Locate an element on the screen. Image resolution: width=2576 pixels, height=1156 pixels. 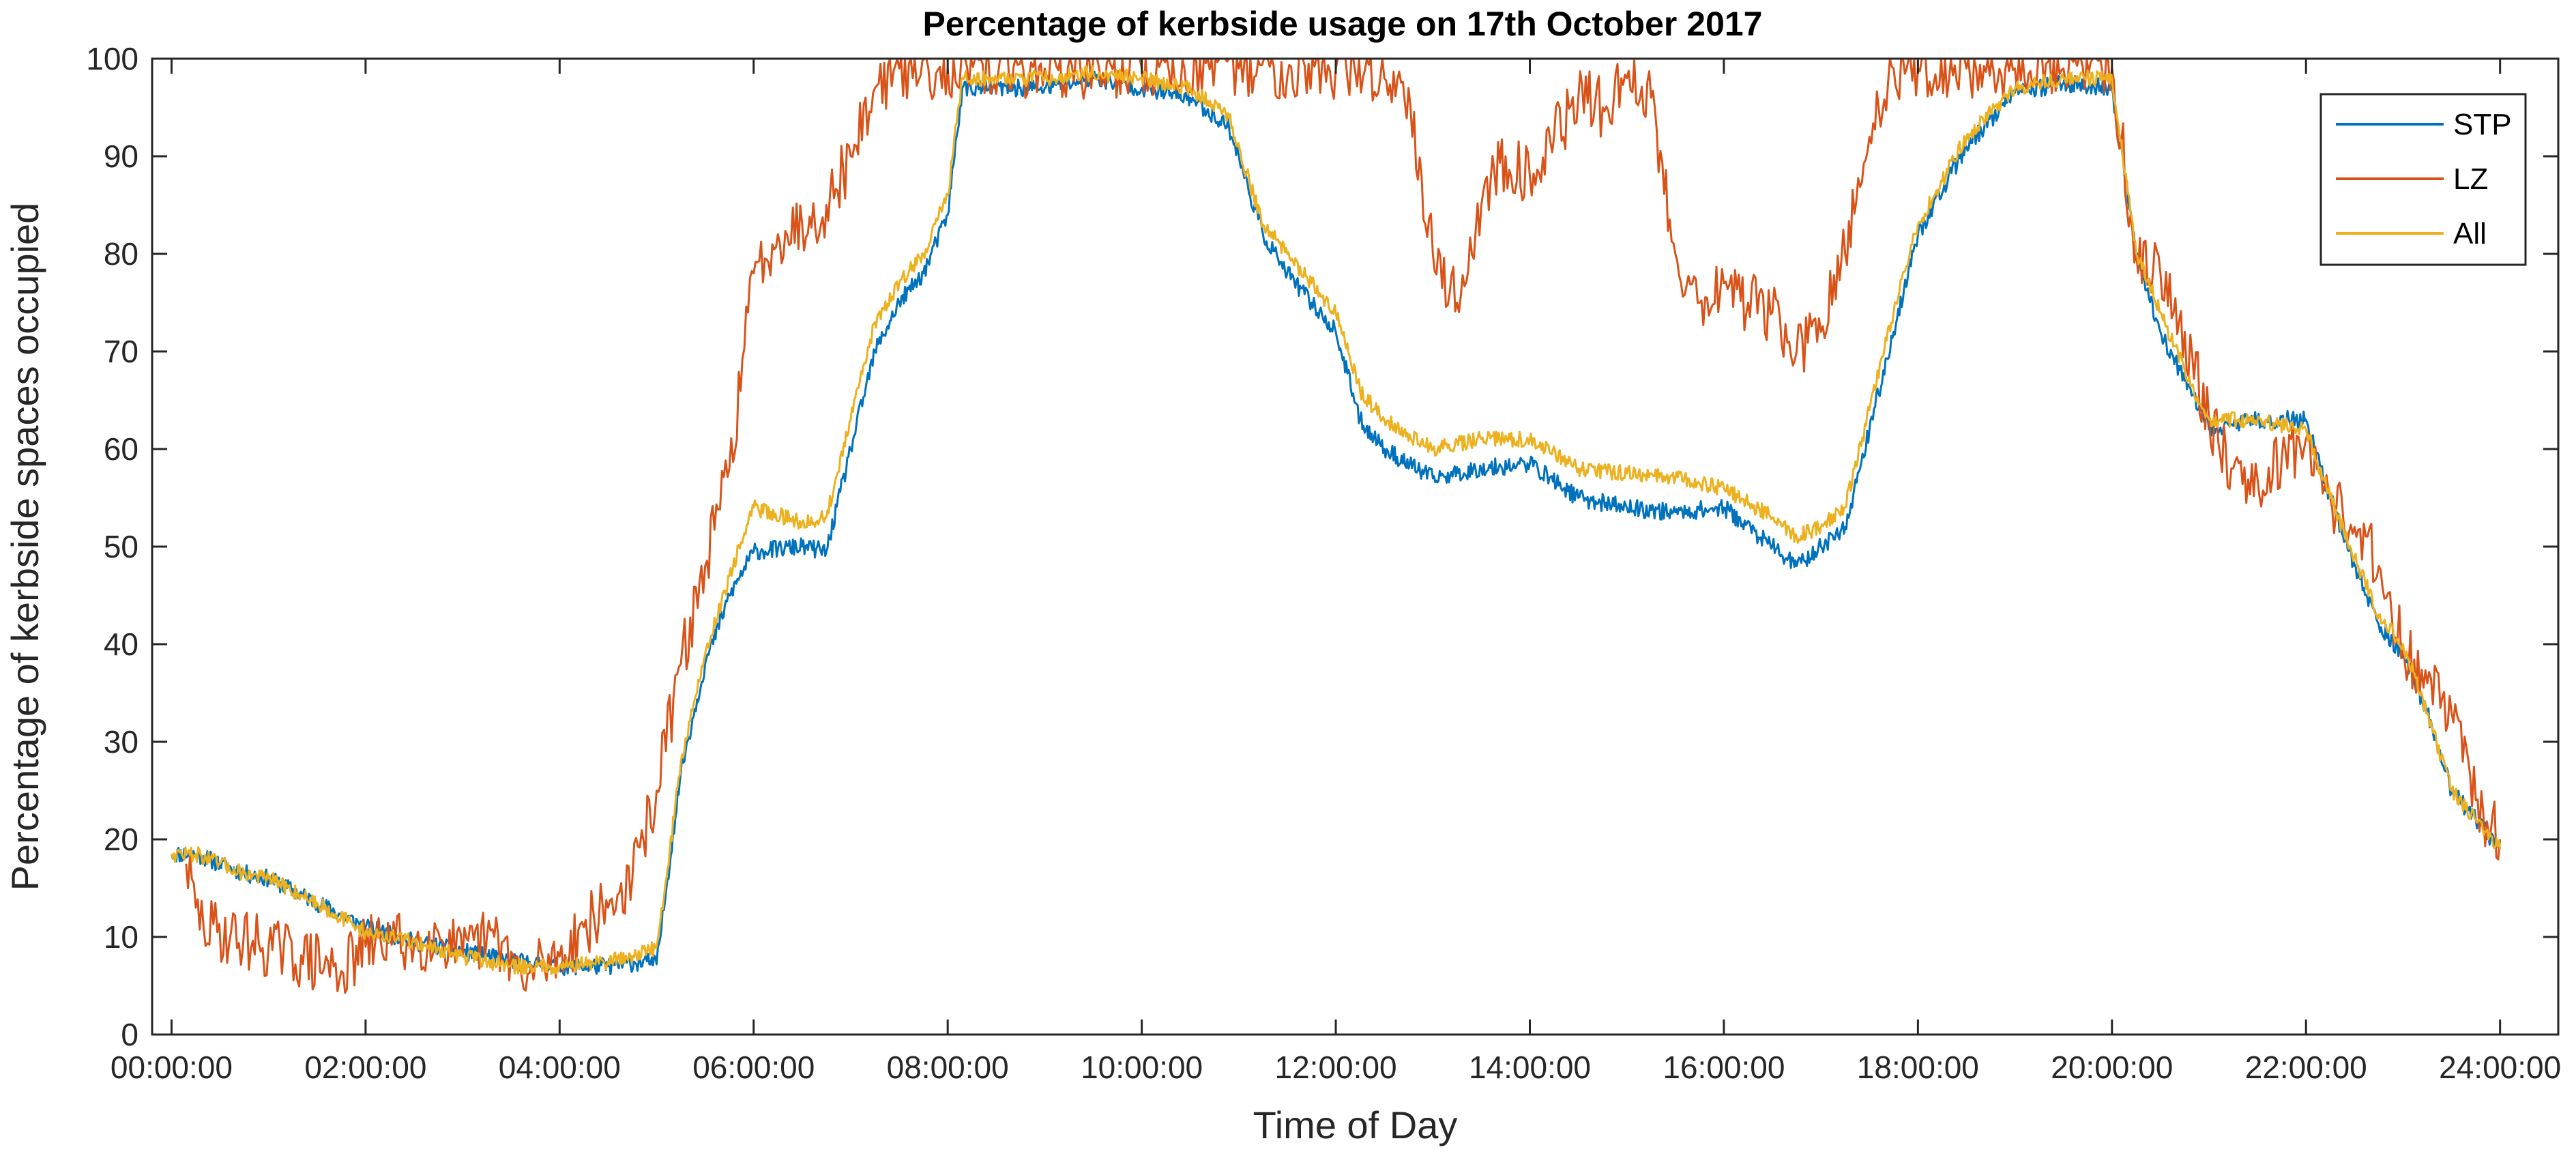
legend-label-lz: LZ is located at coordinates (2470, 179).